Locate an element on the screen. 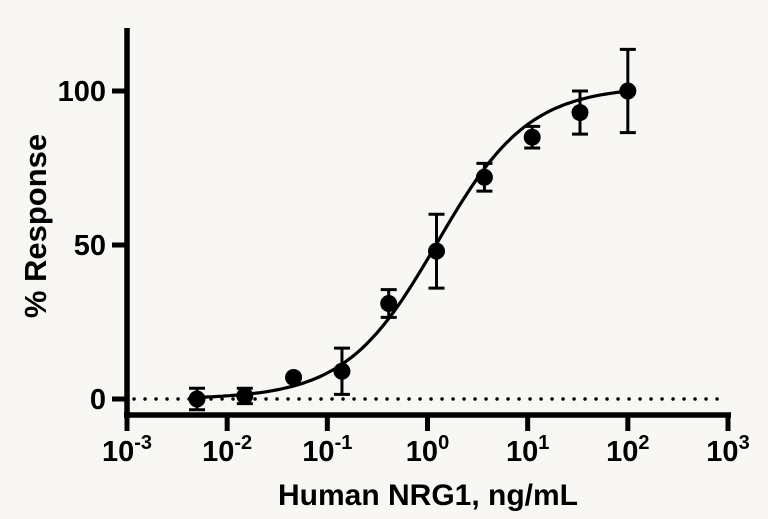 The height and width of the screenshot is (519, 768). x-tick-label: 10⁻² is located at coordinates (227, 450).